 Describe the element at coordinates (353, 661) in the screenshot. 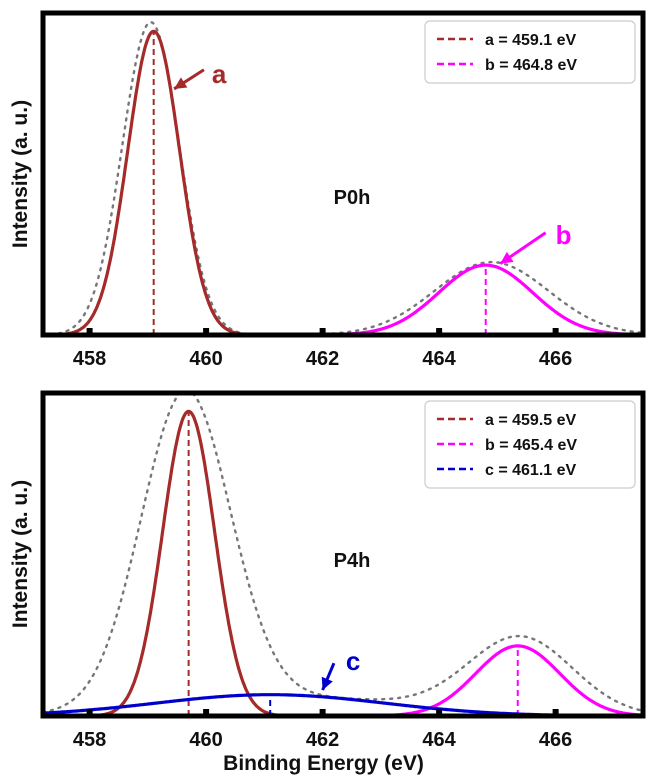

I see `annotation-c-label: c` at that location.